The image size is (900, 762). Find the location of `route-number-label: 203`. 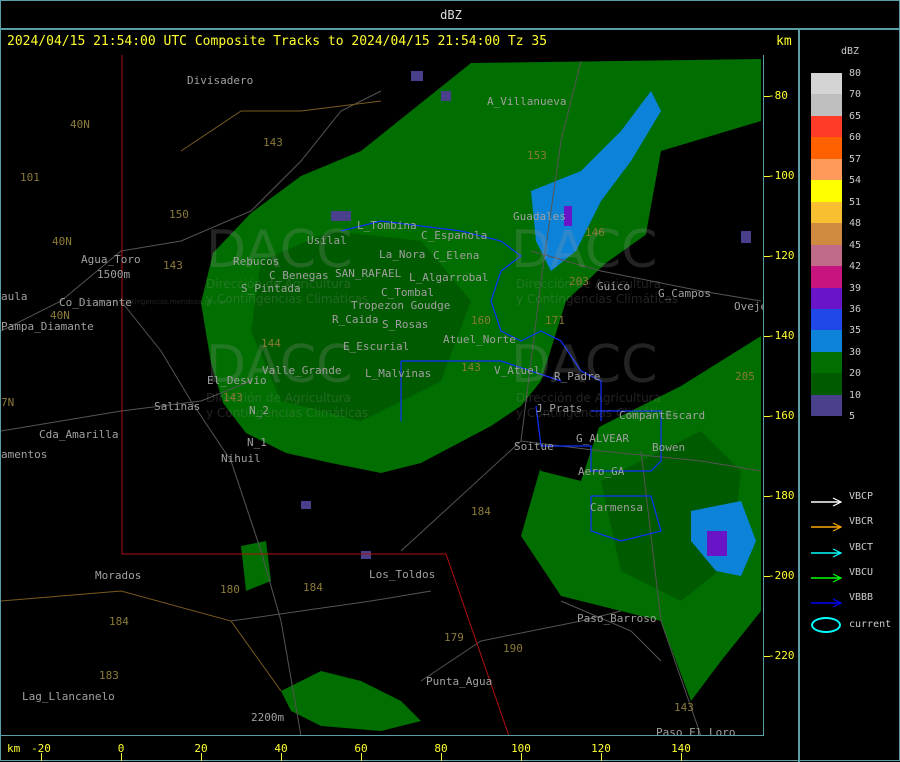

route-number-label: 203 is located at coordinates (579, 281).